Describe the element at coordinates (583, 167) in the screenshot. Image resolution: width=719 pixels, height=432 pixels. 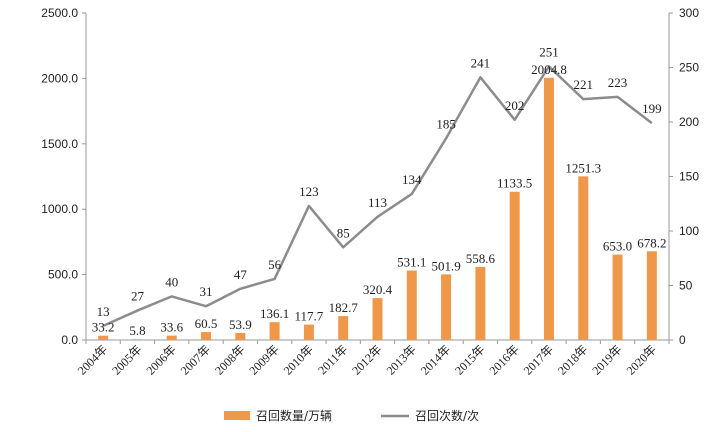
I see `bar-value-label: 1251.3` at that location.